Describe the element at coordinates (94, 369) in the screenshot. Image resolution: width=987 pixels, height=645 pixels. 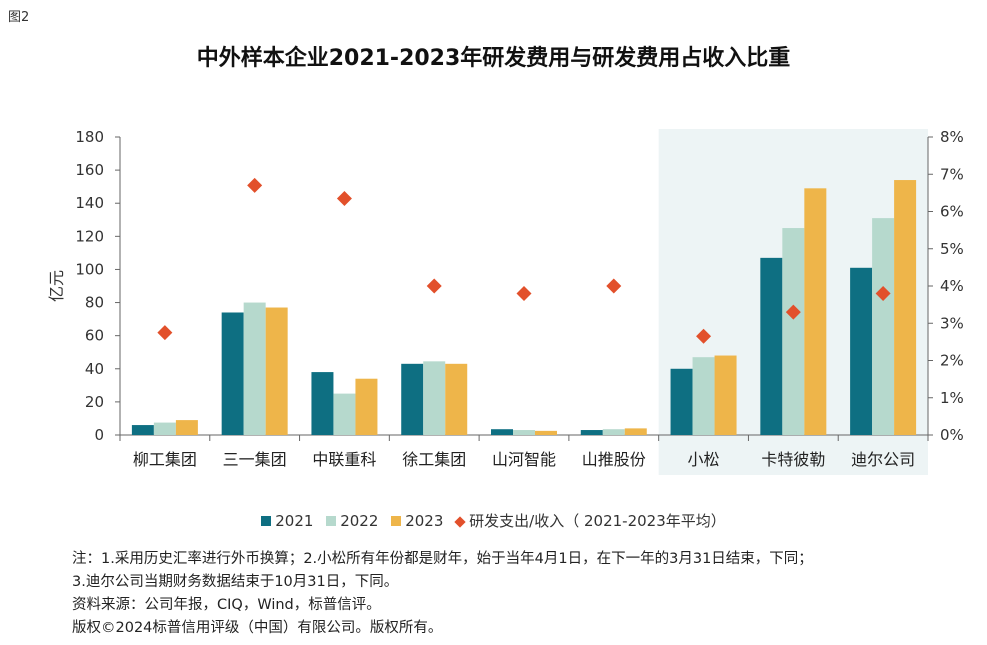
I see `y-tick-label: 40` at that location.